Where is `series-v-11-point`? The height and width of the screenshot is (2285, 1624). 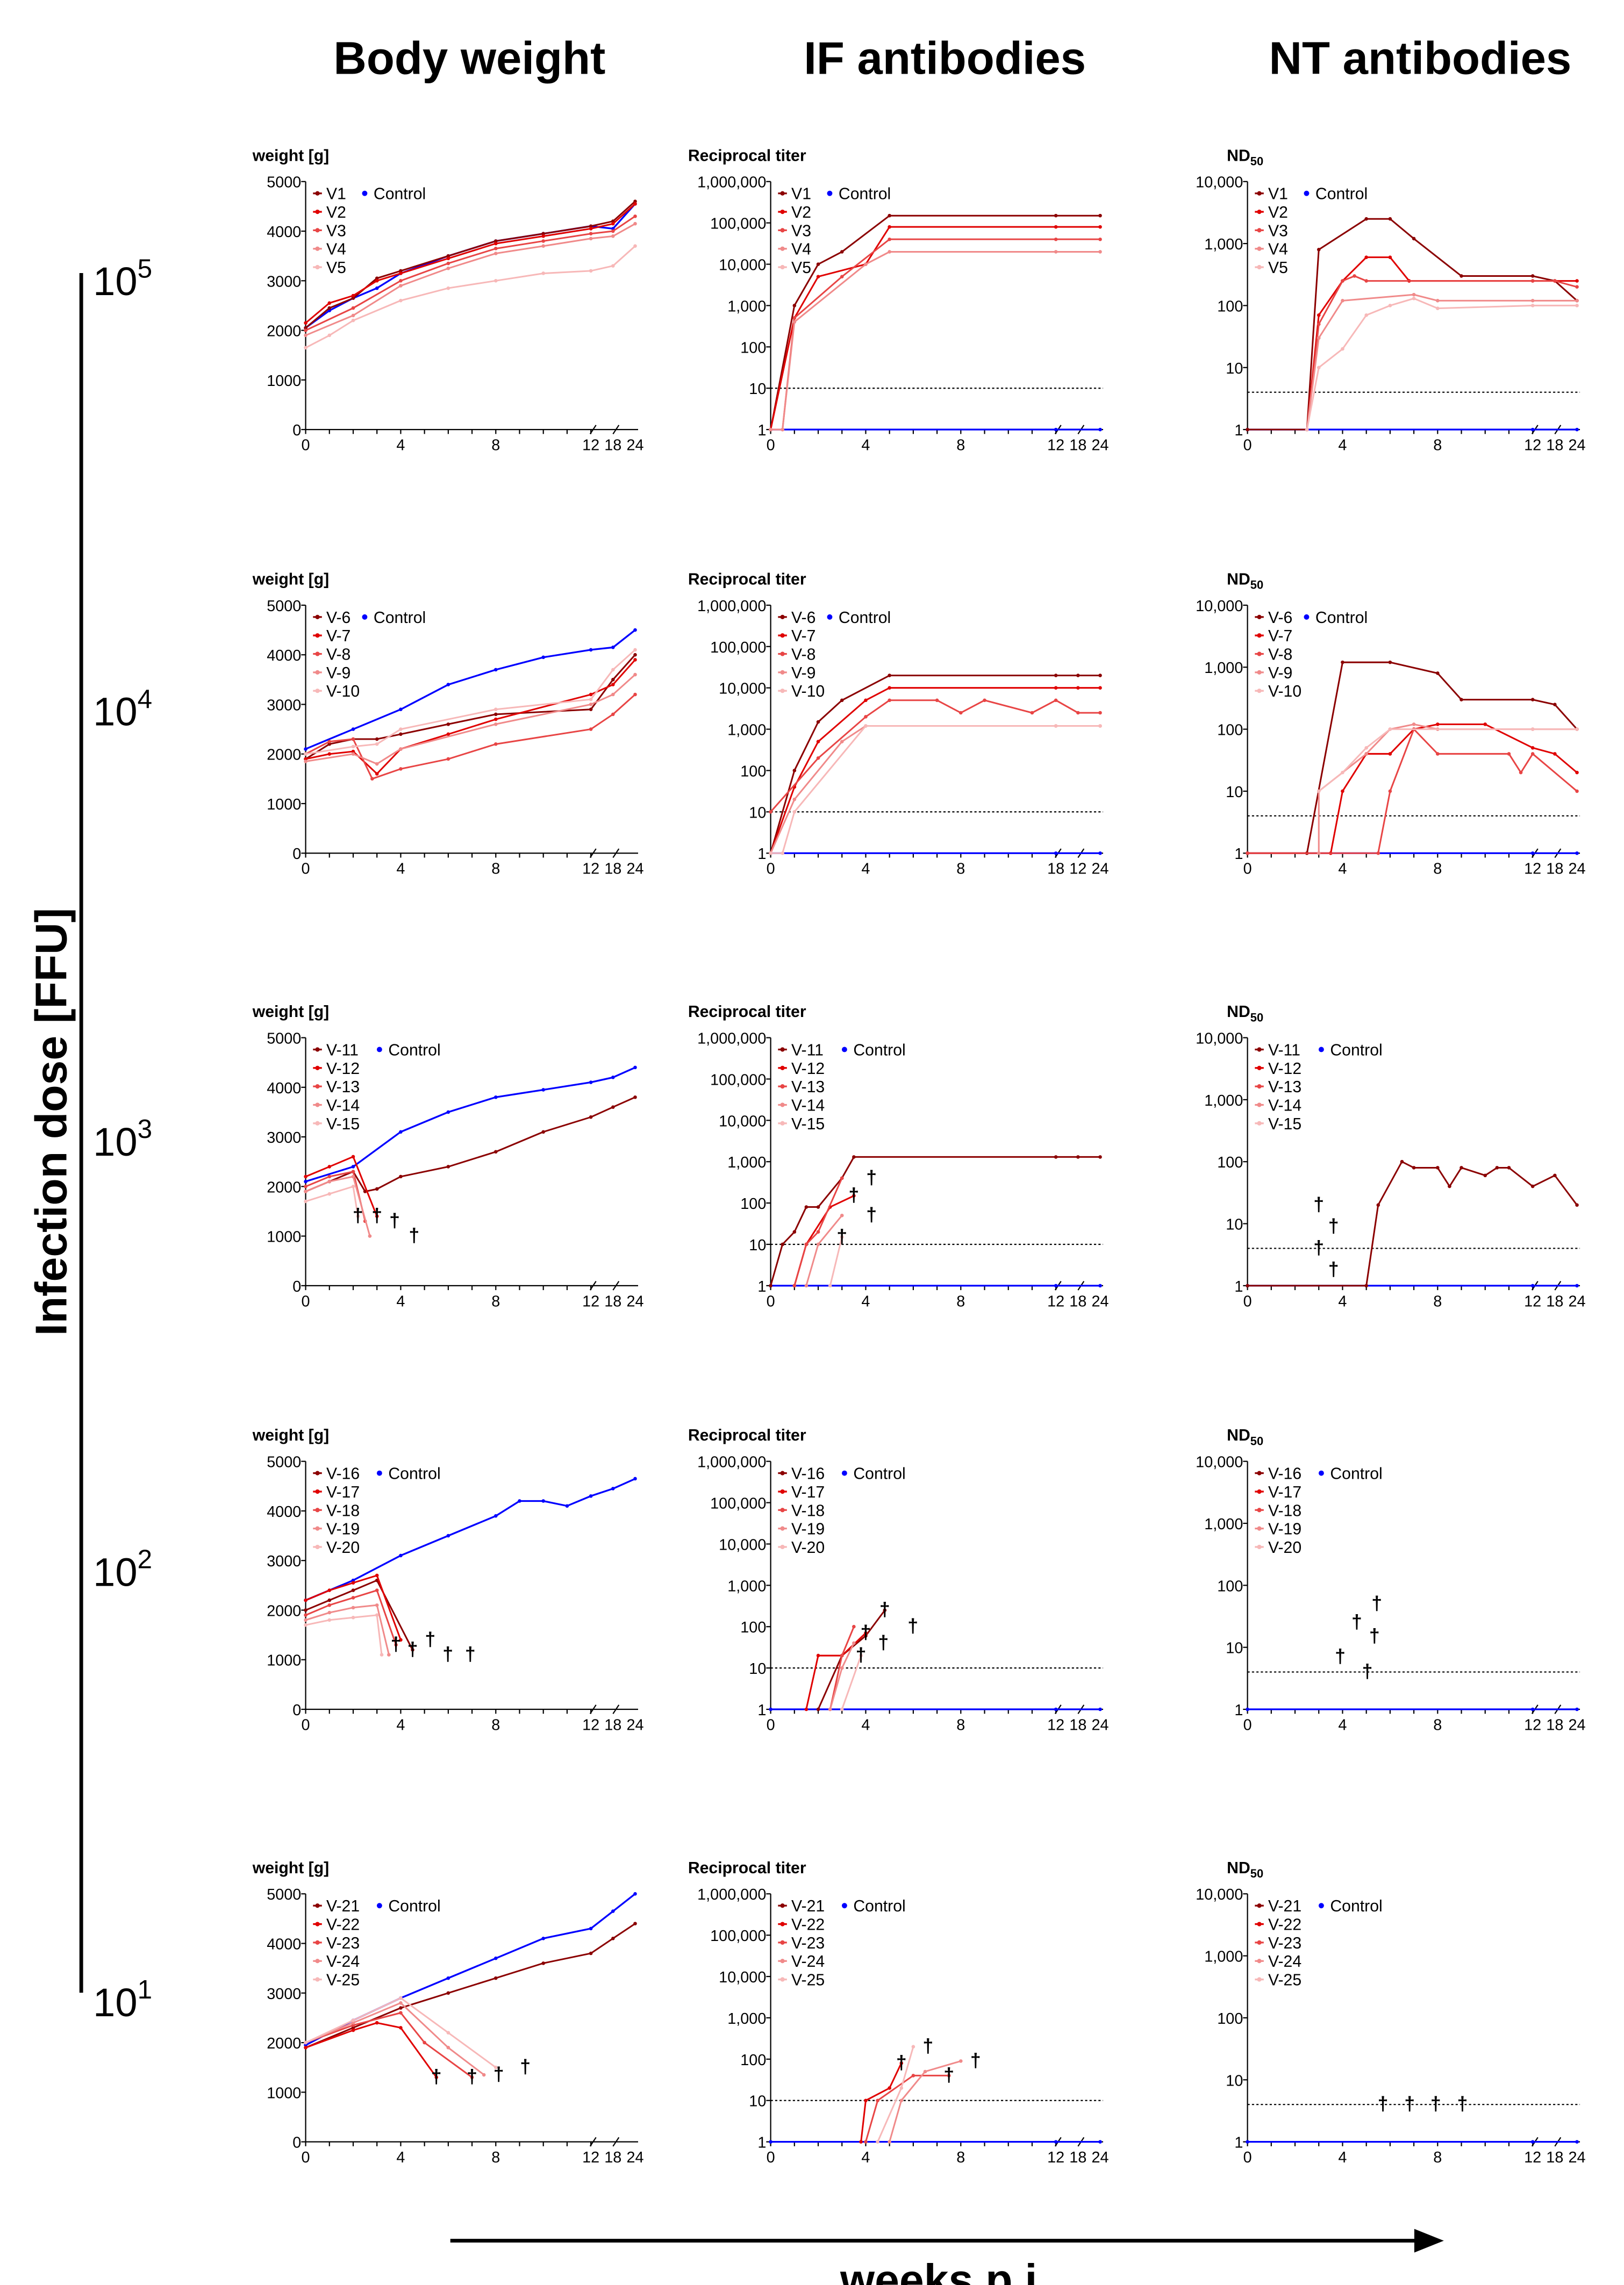
series-v-11-point is located at coordinates (794, 1232).